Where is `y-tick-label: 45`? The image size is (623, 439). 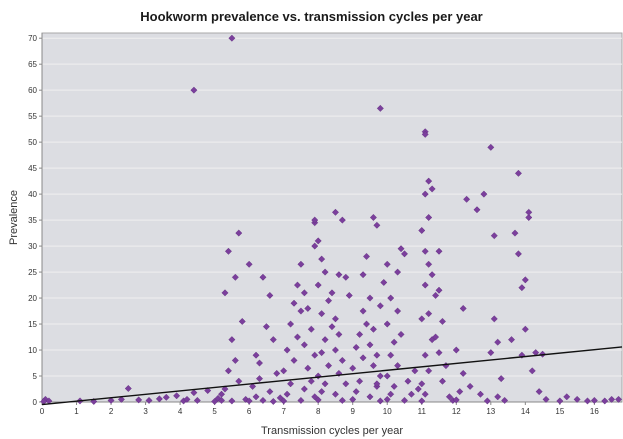
y-tick-label: 45 is located at coordinates (32, 168).